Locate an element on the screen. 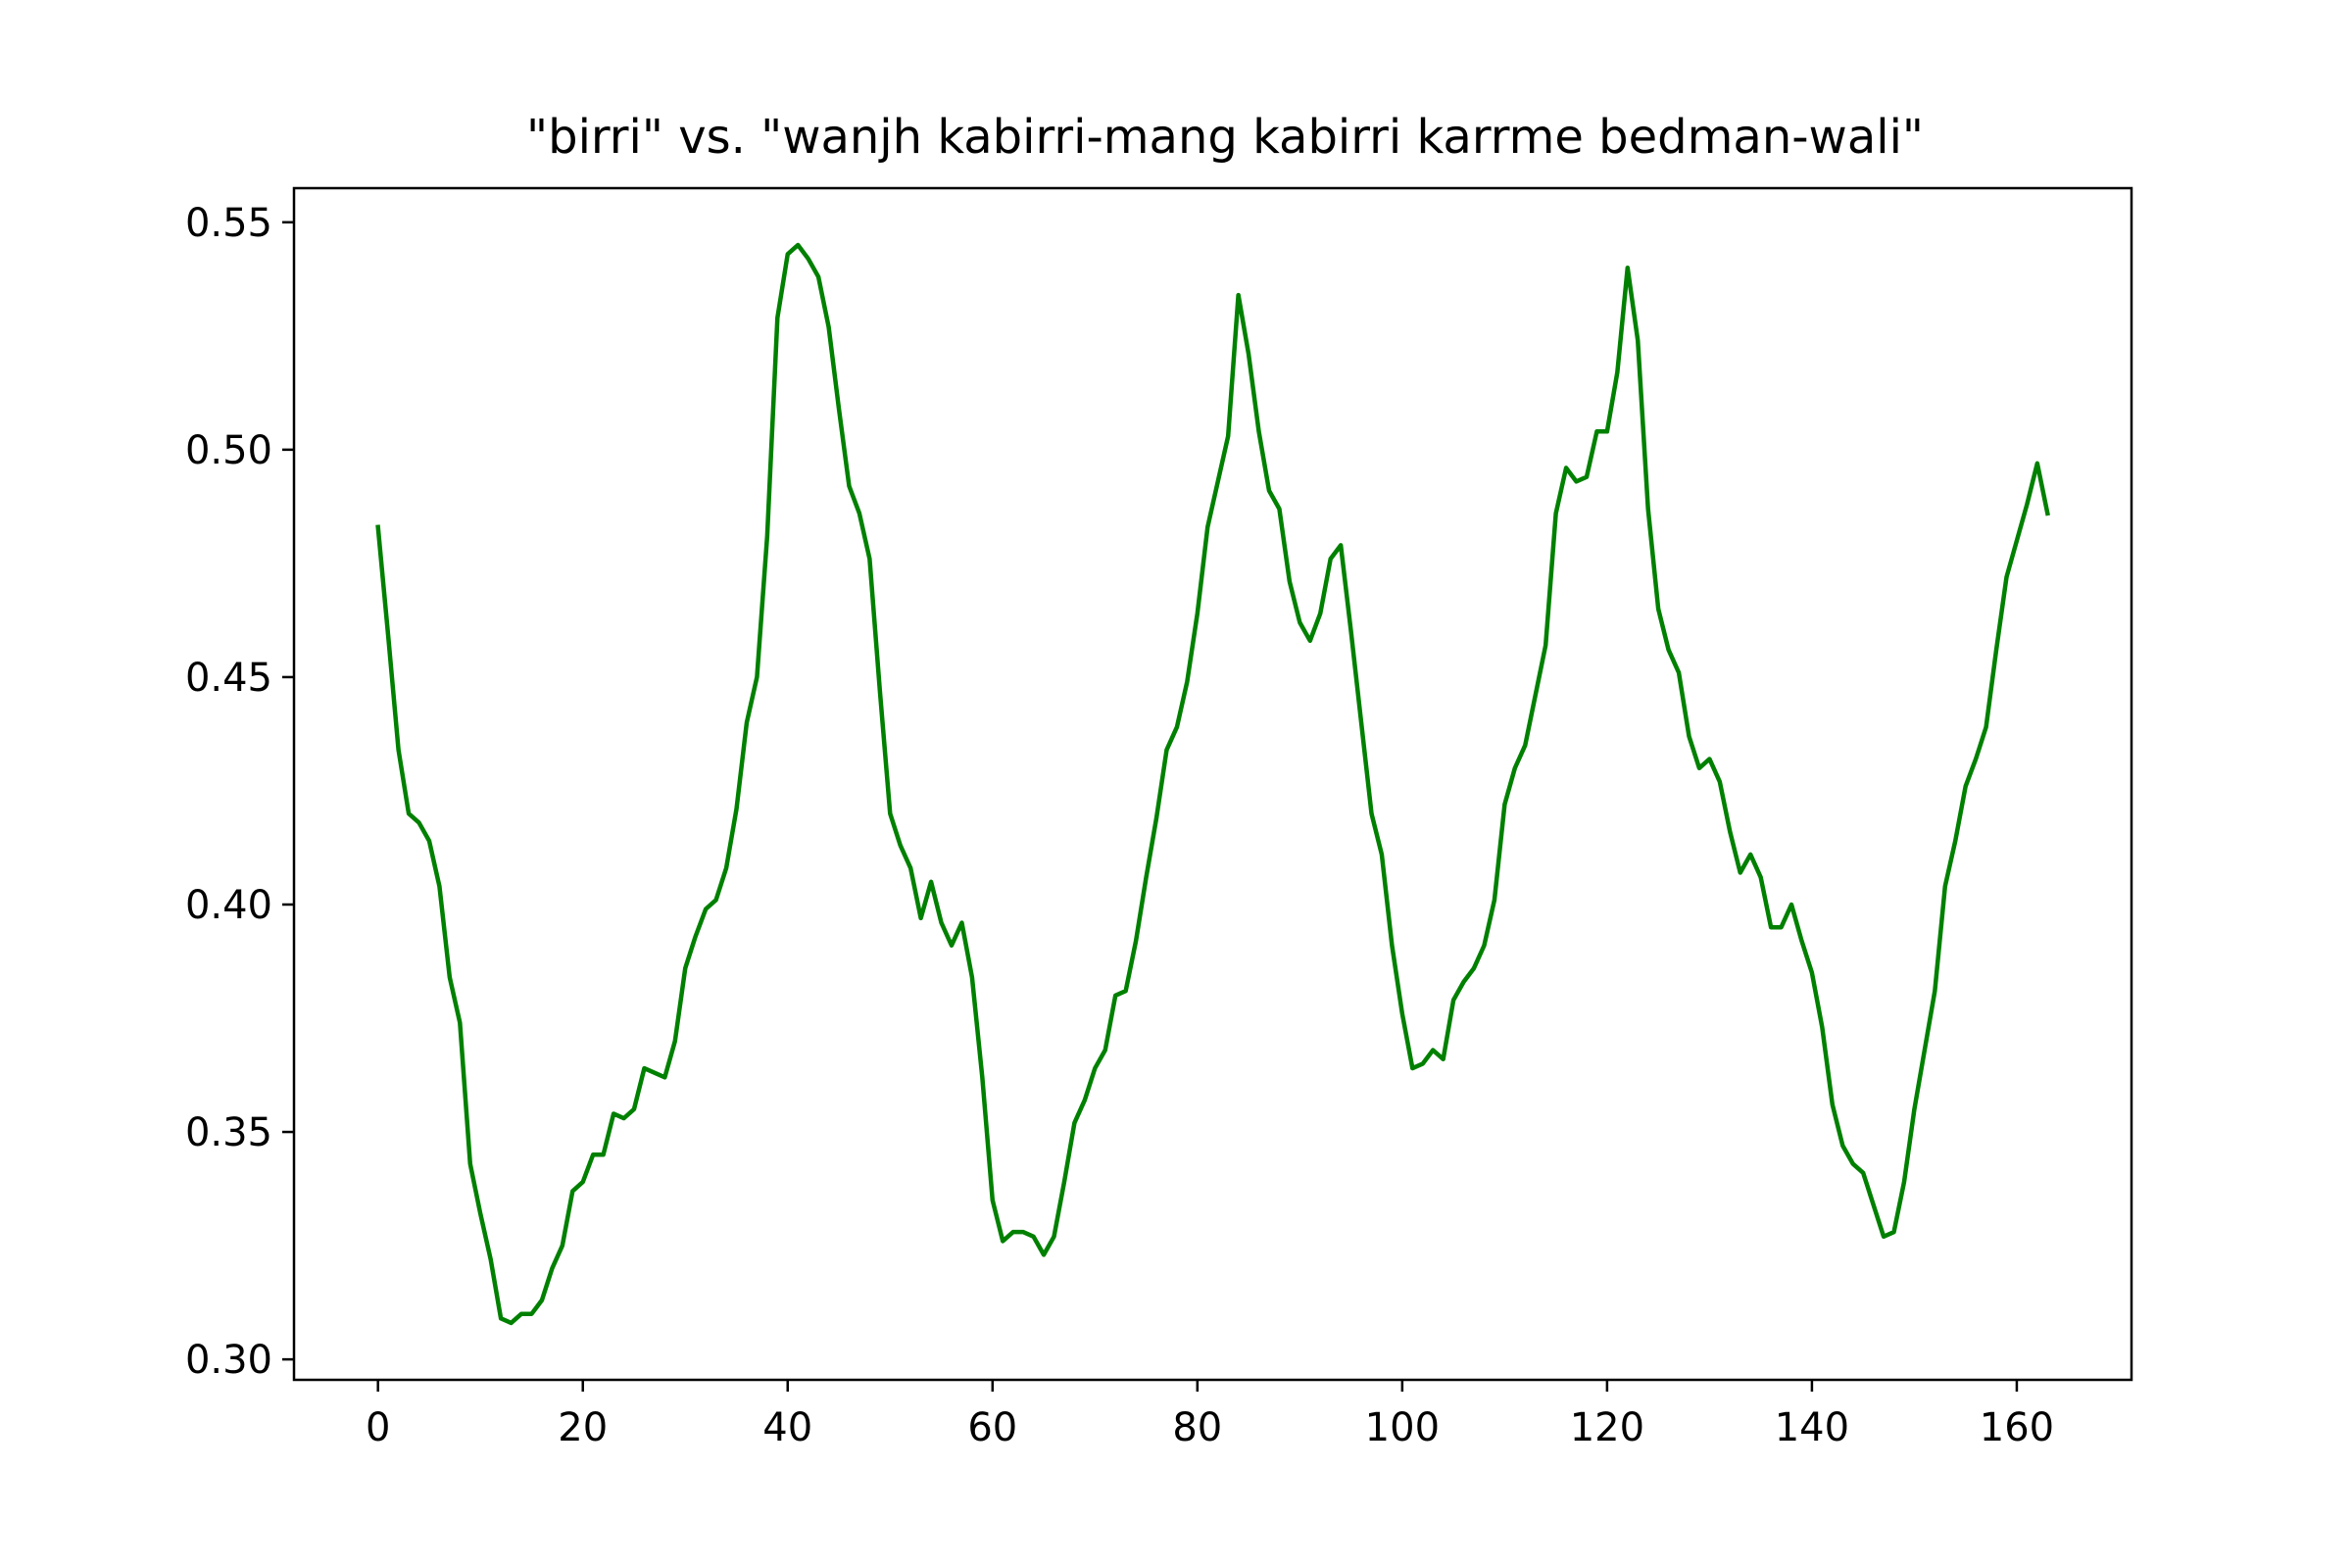  x-tick-label: 100 is located at coordinates (1402, 1427).